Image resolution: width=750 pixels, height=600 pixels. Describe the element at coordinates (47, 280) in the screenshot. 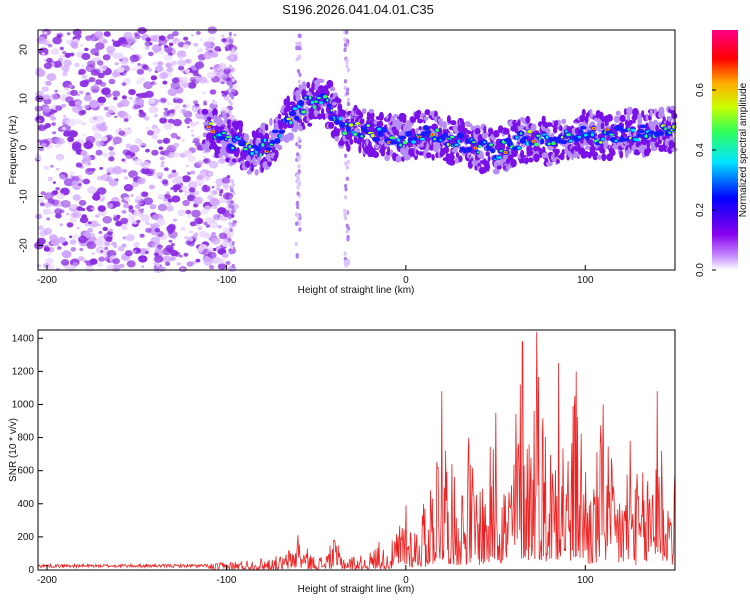

I see `x-tick-label: -200` at that location.